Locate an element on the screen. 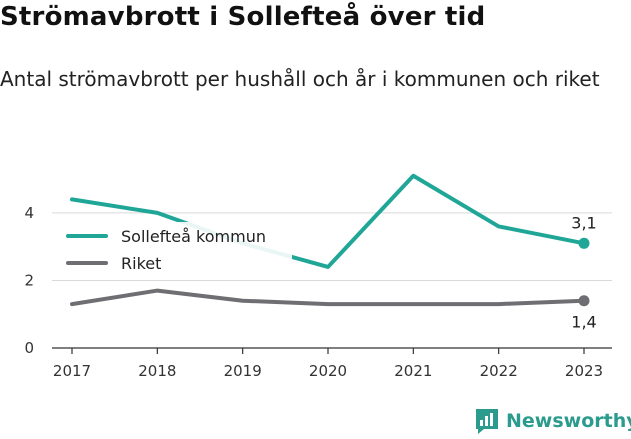  x-tick-label: 2017 is located at coordinates (72, 371).